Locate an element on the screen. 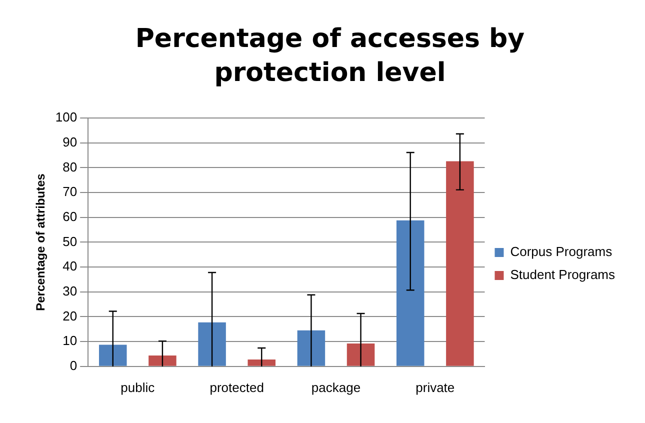 This screenshot has width=645, height=423. y-axis-title: Percentage of attributes is located at coordinates (41, 242).